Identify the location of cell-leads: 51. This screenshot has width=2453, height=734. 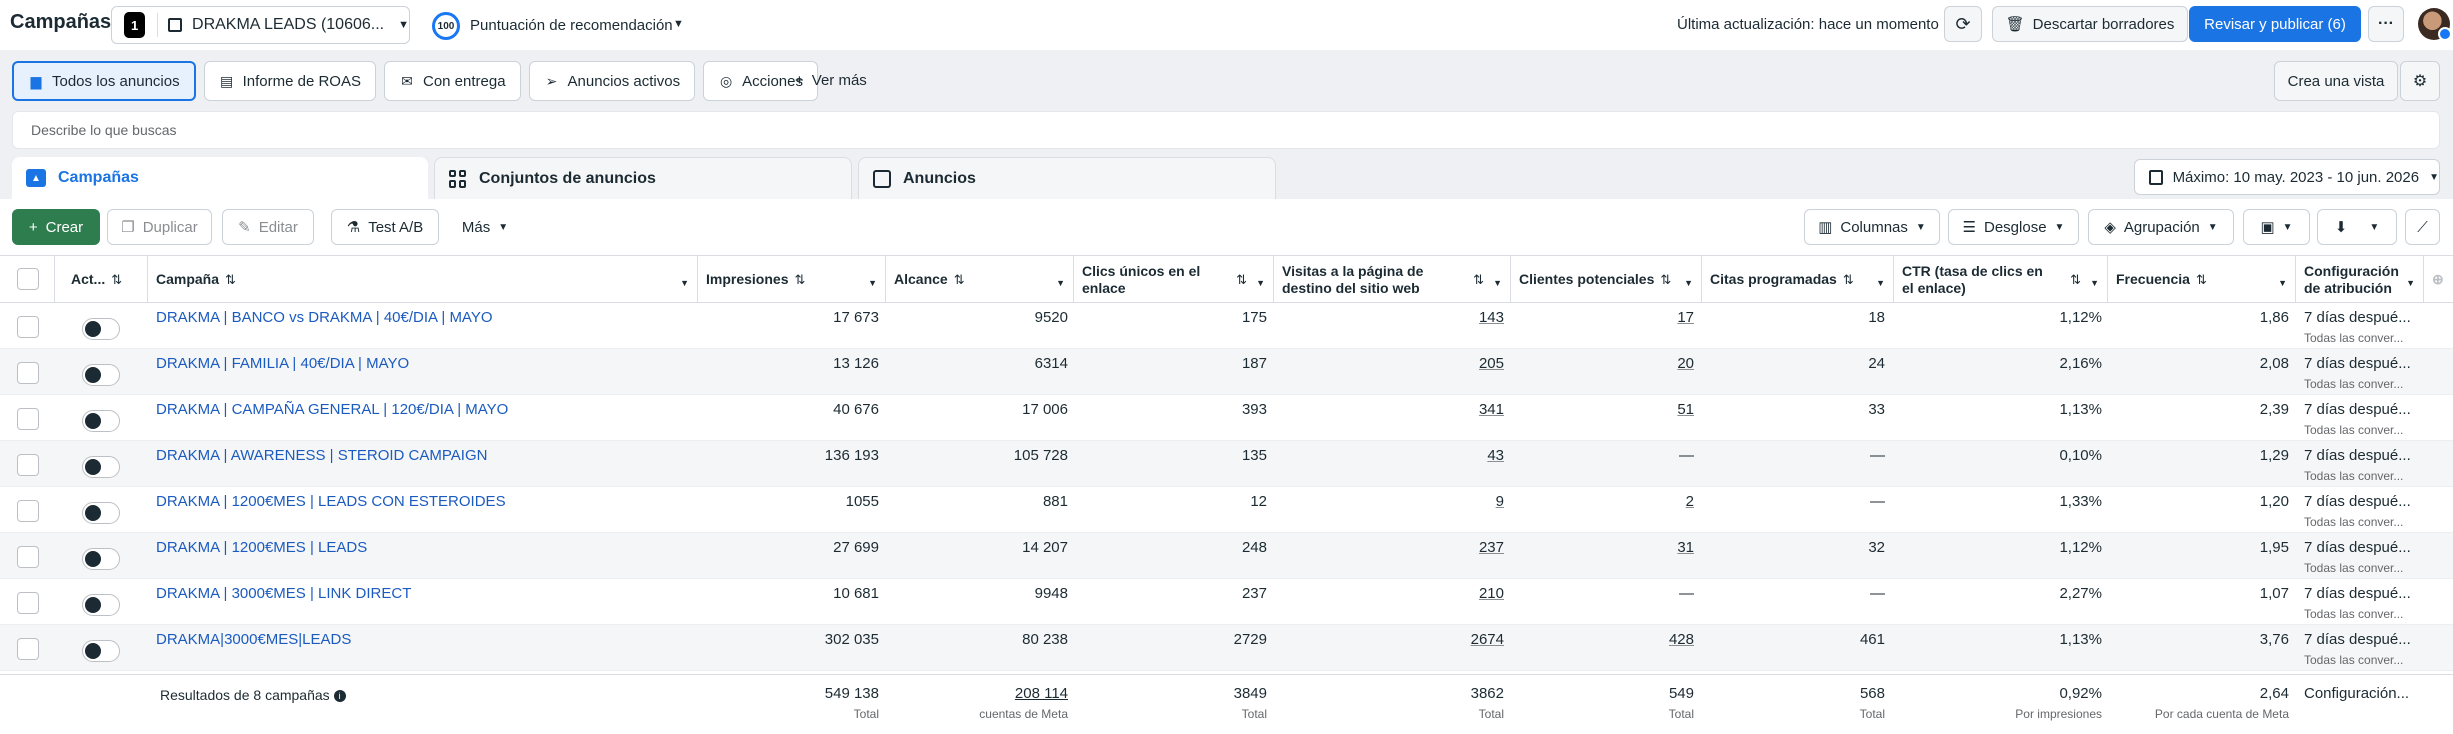
(1685, 409).